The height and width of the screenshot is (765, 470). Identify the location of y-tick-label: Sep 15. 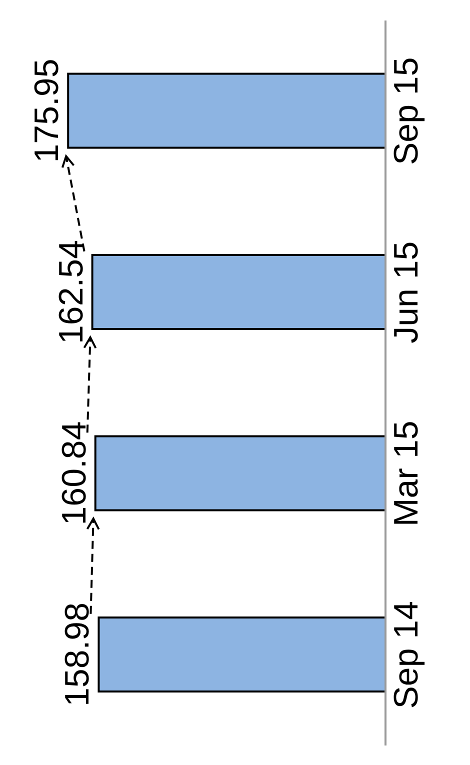
(406, 110).